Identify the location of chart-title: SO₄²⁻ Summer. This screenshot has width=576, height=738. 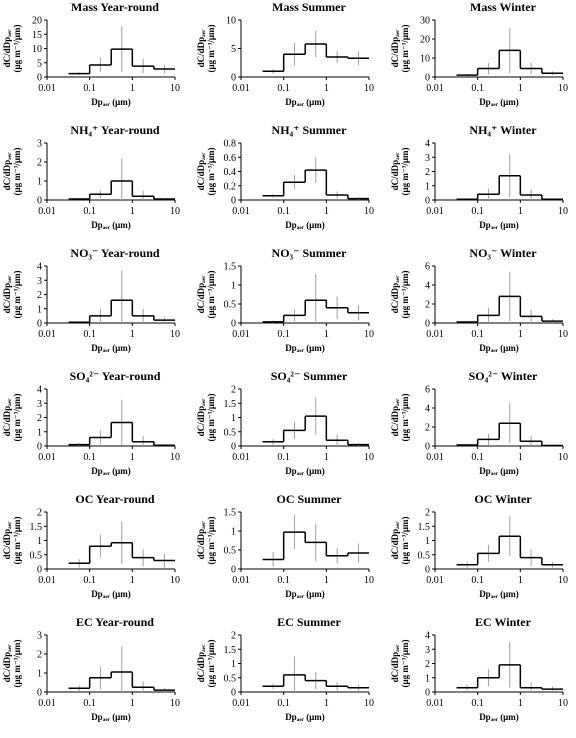
(309, 376).